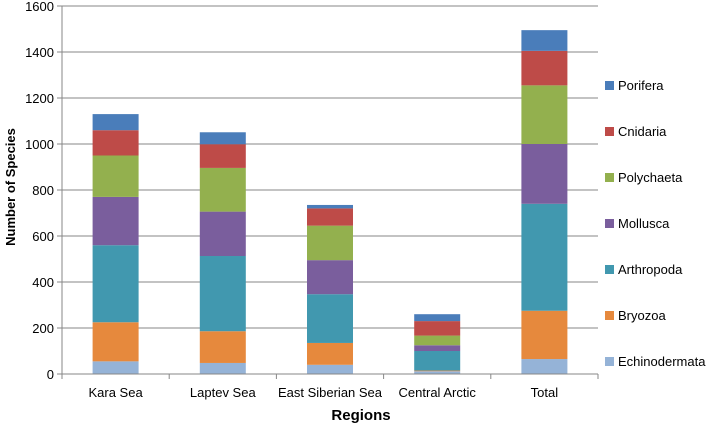 The height and width of the screenshot is (426, 722). What do you see at coordinates (644, 223) in the screenshot?
I see `legend-label: Mollusca` at bounding box center [644, 223].